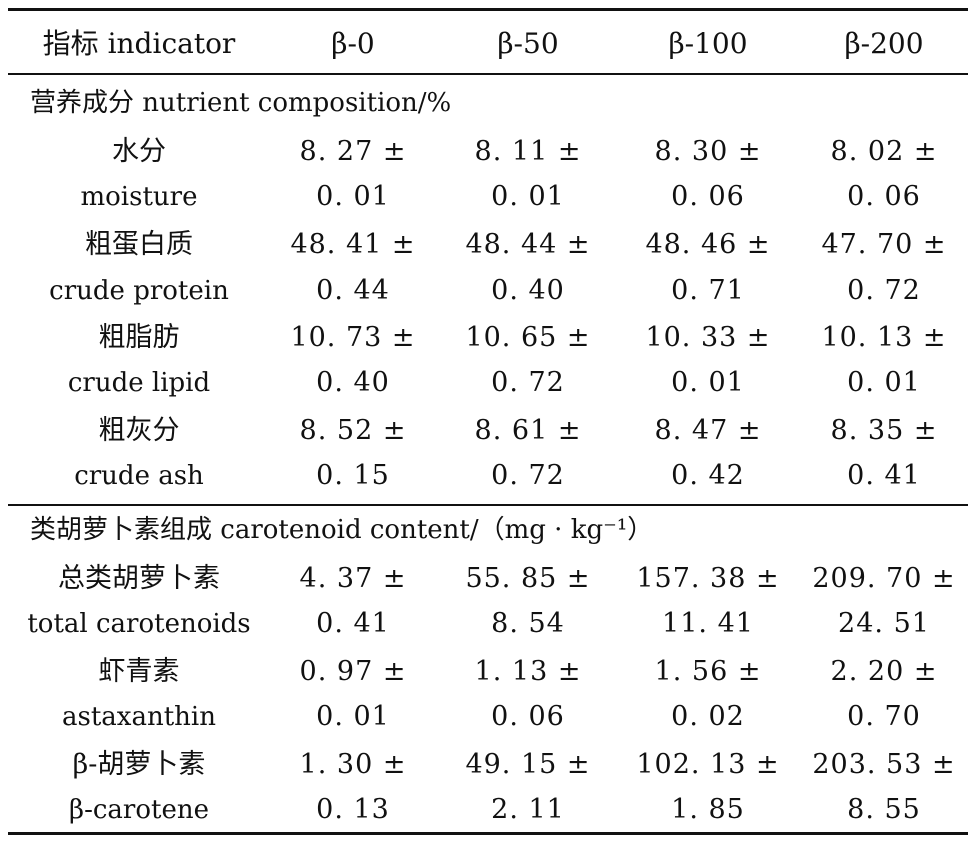 This screenshot has height=848, width=976. I want to click on cell-value: 2. 20 ±, so click(884, 671).